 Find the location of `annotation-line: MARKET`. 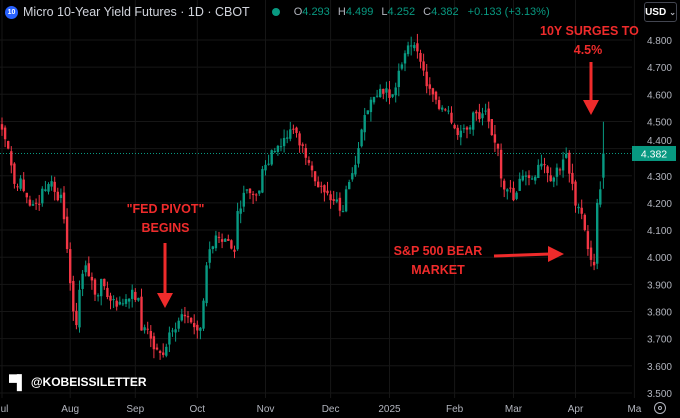

annotation-line: MARKET is located at coordinates (438, 270).